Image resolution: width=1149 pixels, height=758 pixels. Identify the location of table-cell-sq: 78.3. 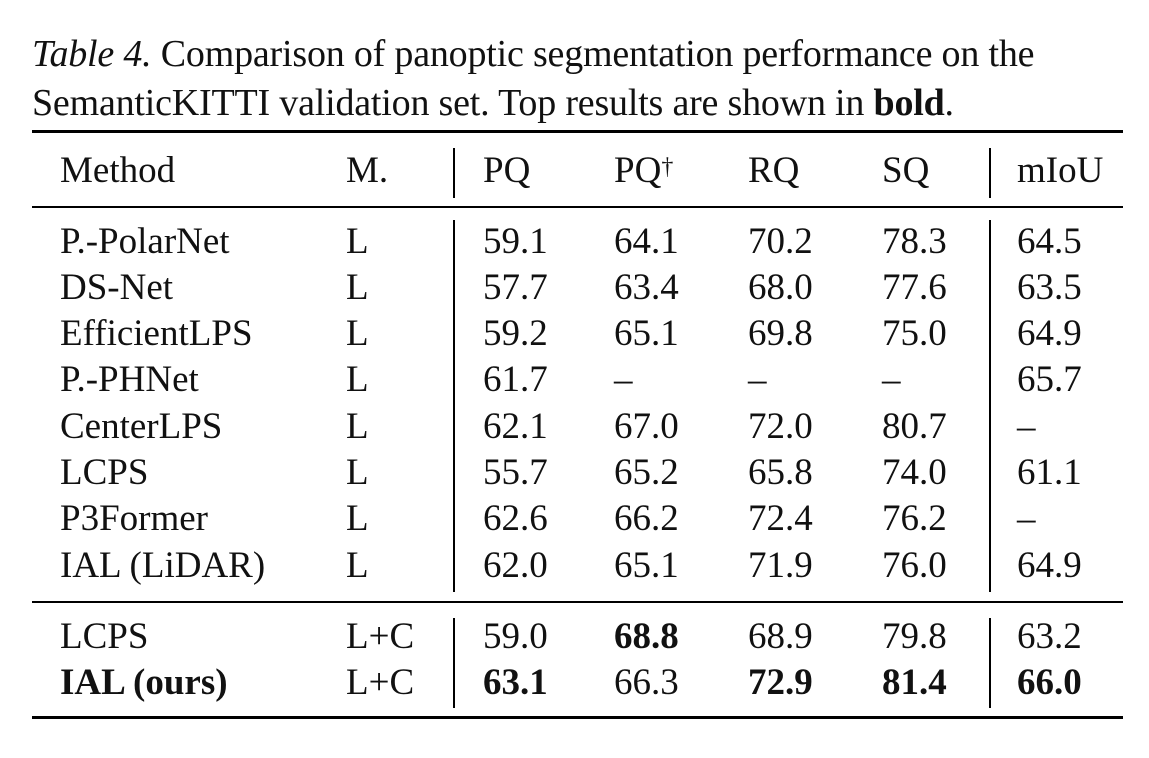
(914, 241).